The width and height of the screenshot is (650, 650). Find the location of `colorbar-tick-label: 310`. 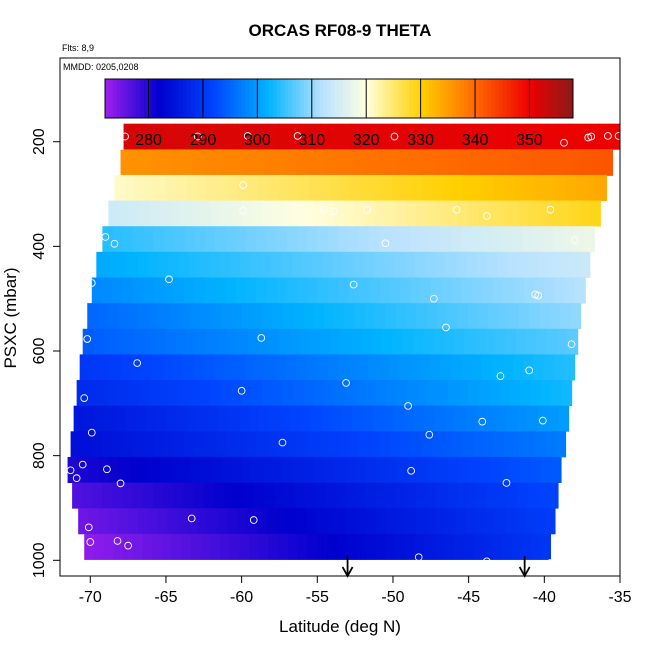

colorbar-tick-label: 310 is located at coordinates (311, 140).